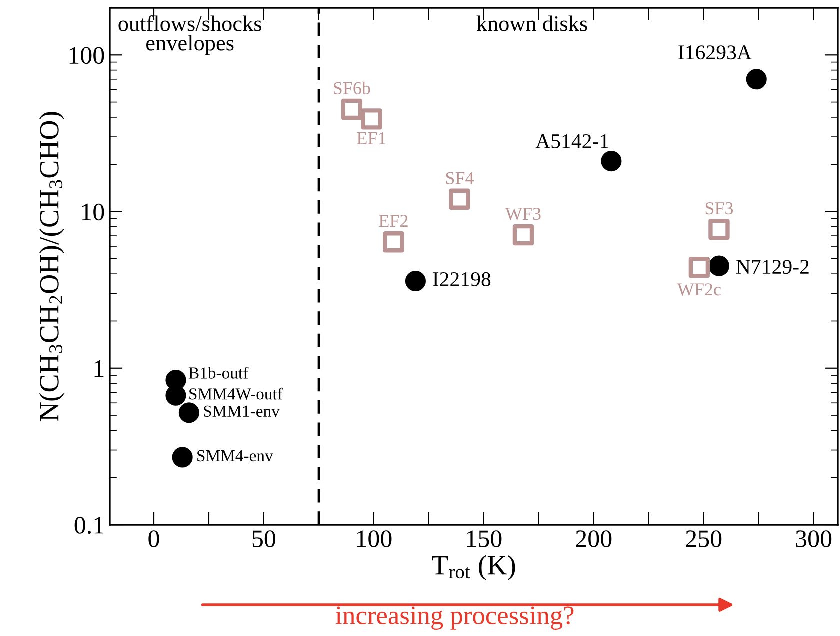  What do you see at coordinates (704, 539) in the screenshot?
I see `x-tick-label: 250` at bounding box center [704, 539].